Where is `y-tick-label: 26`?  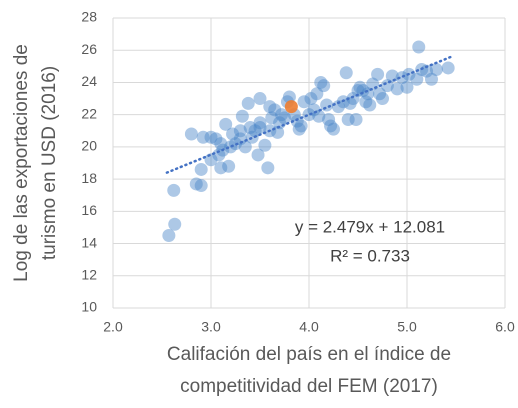 y-tick-label: 26 is located at coordinates (89, 49).